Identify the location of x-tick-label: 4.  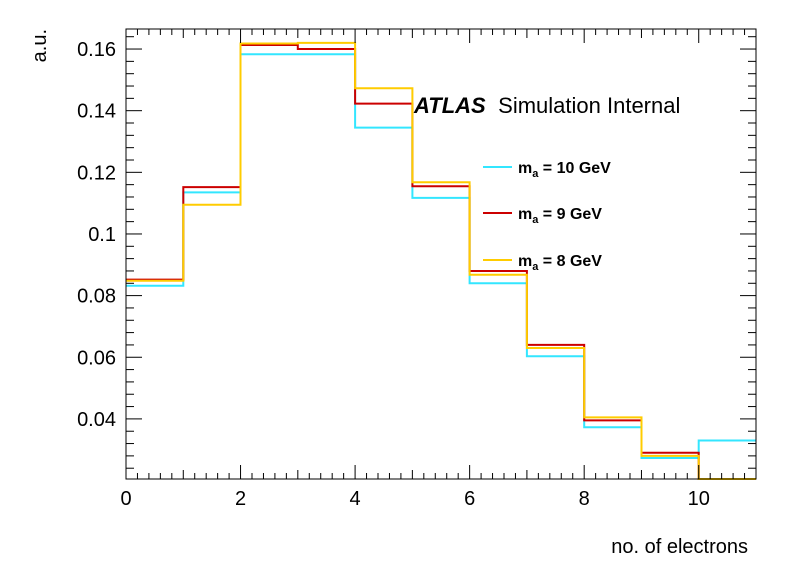
(355, 499).